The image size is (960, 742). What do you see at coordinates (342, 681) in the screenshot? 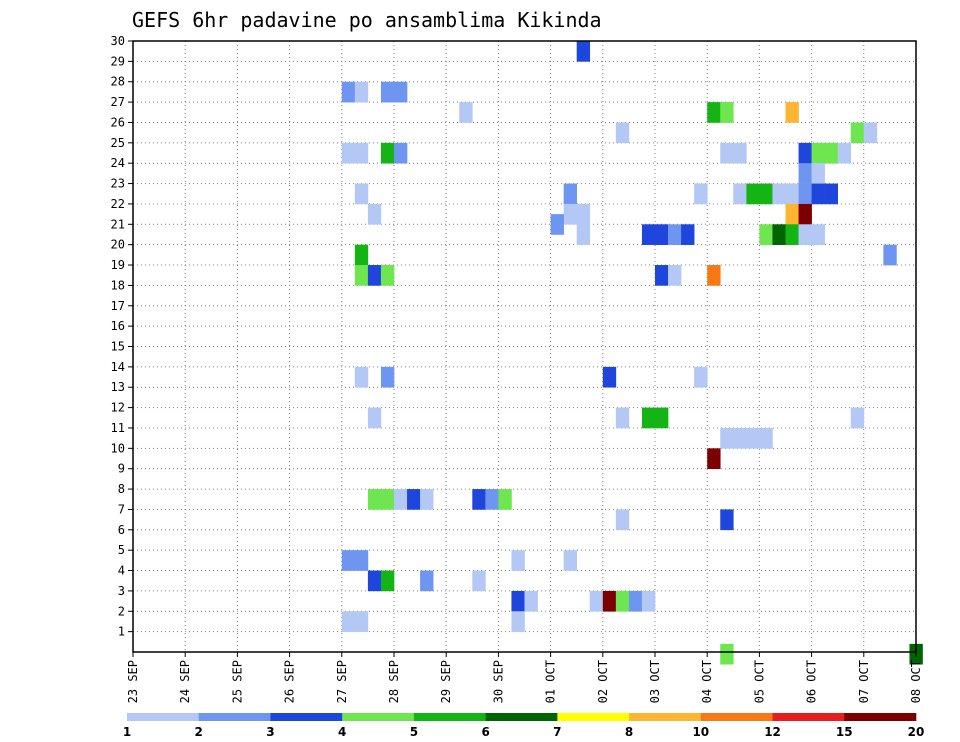
I see `x-tick-label: 27 SEP` at bounding box center [342, 681].